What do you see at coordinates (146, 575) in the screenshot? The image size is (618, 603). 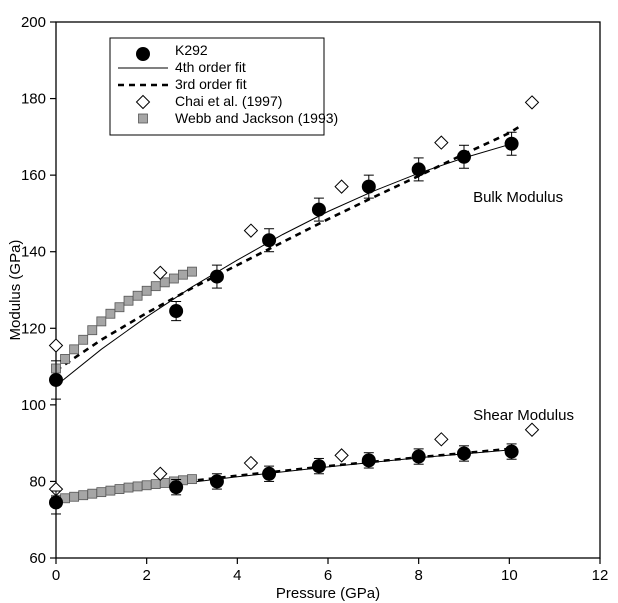 I see `x-tick-label: 2` at bounding box center [146, 575].